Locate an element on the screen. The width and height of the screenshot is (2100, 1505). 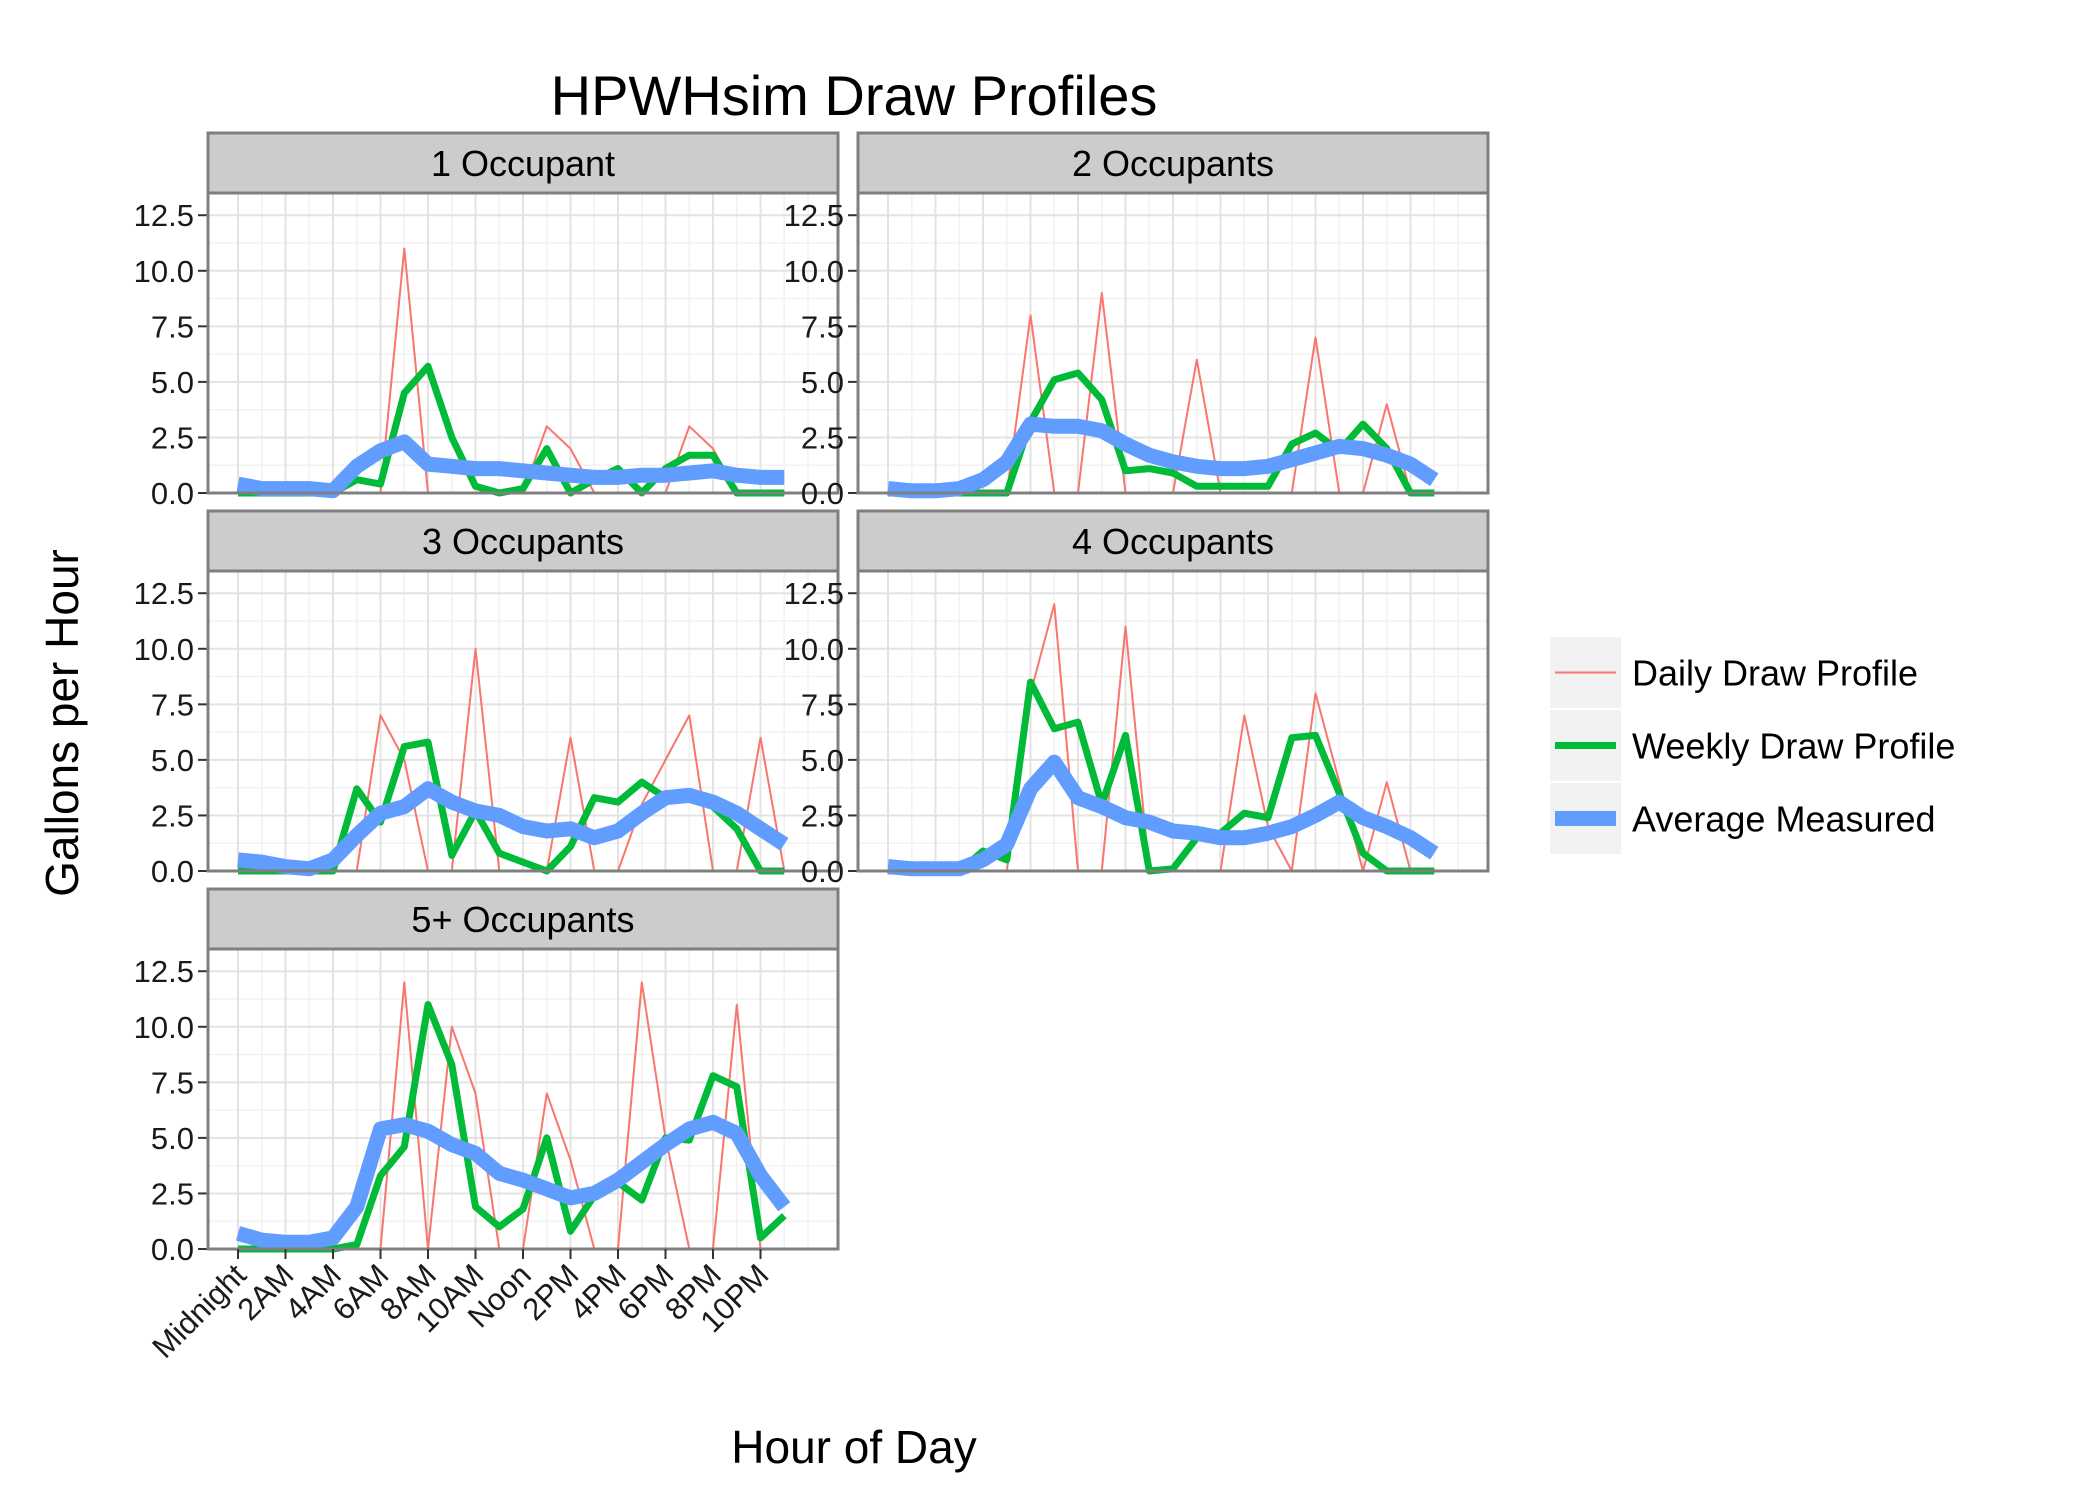
legend-item-daily-draw-profile: Daily Draw Profile is located at coordinates (1733, 672).